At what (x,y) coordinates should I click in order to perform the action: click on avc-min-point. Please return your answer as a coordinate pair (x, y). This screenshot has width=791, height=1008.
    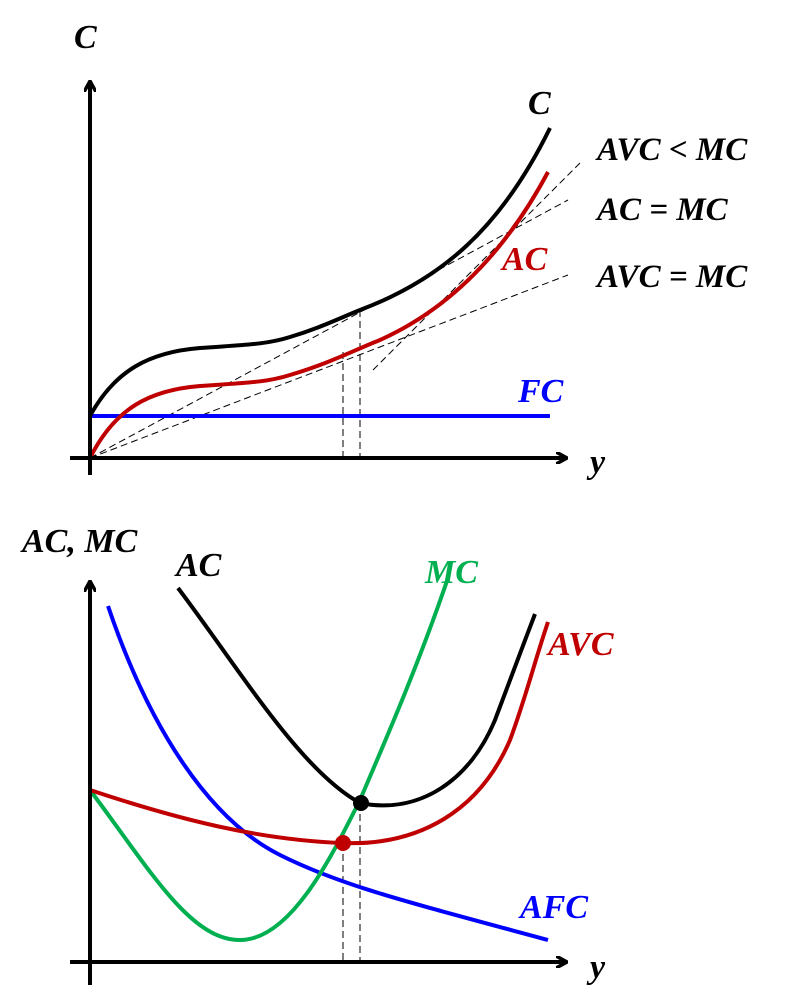
    Looking at the image, I should click on (343, 843).